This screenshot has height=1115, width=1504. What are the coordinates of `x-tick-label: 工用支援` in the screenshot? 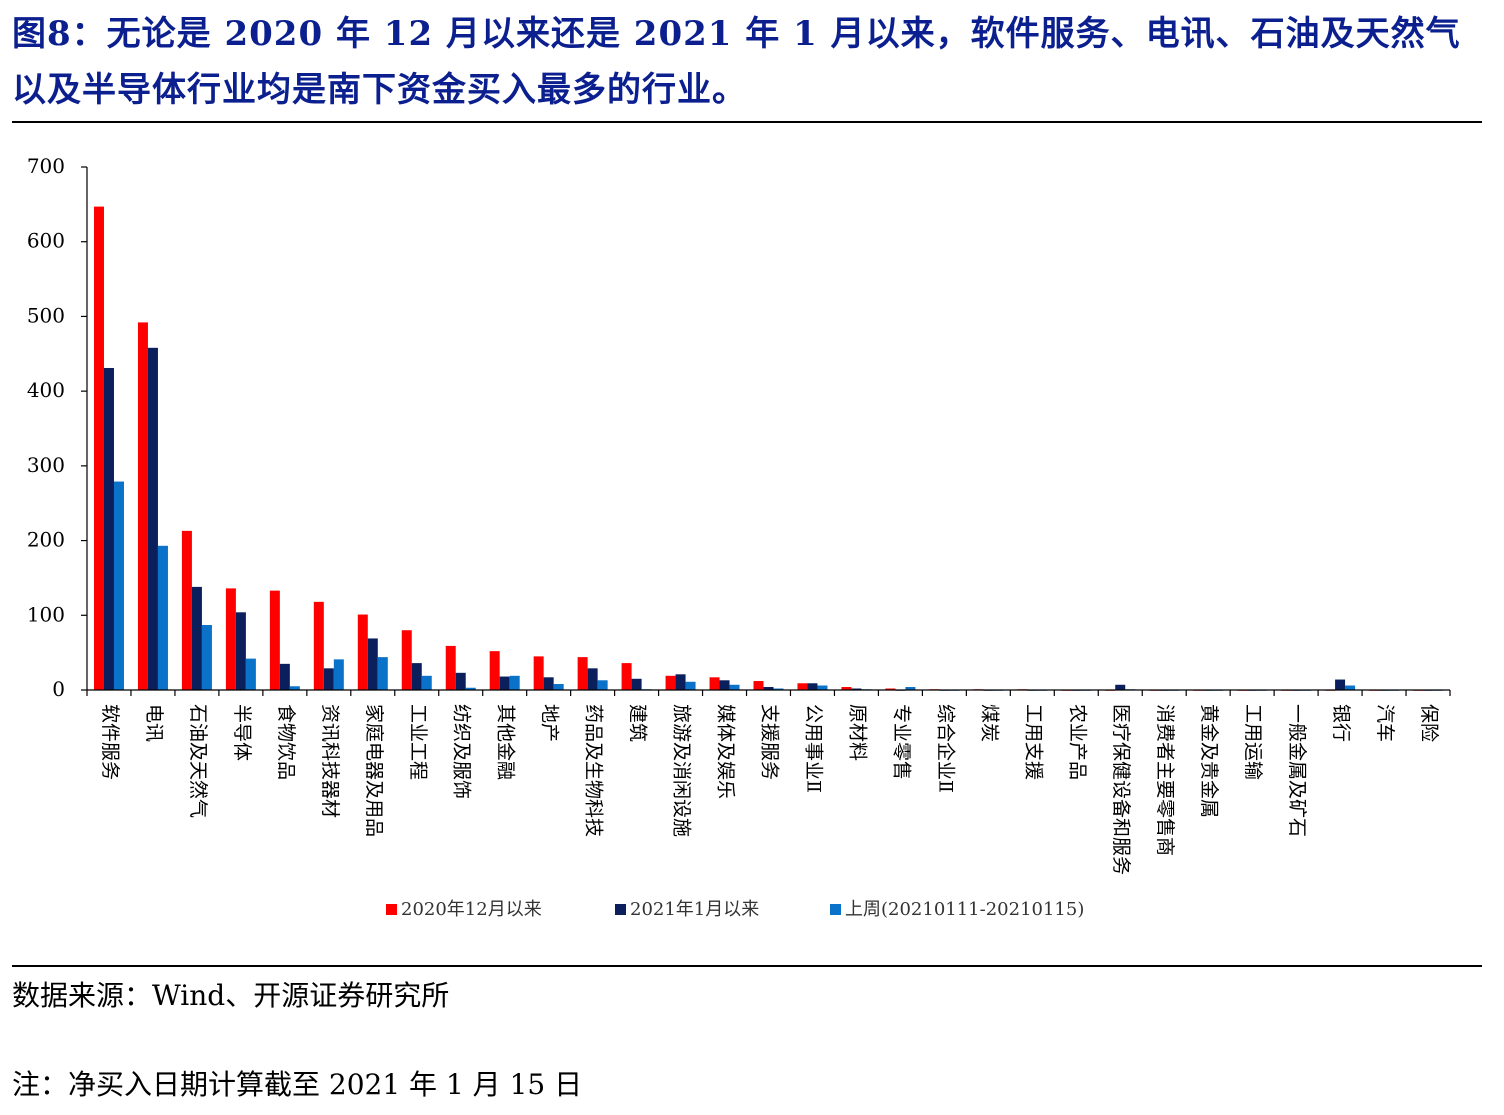 It's located at (1033, 742).